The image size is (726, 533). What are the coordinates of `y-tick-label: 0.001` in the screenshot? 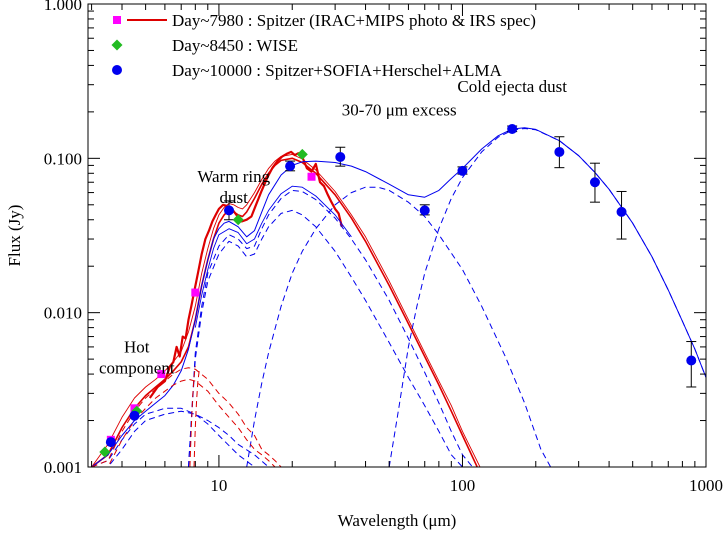 It's located at (63, 467).